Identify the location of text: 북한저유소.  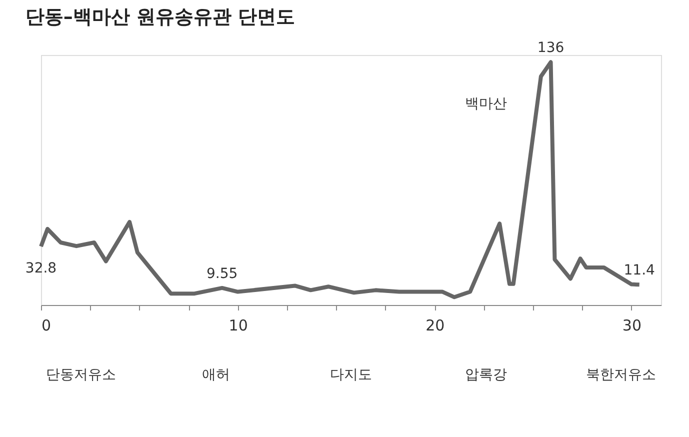
(621, 375).